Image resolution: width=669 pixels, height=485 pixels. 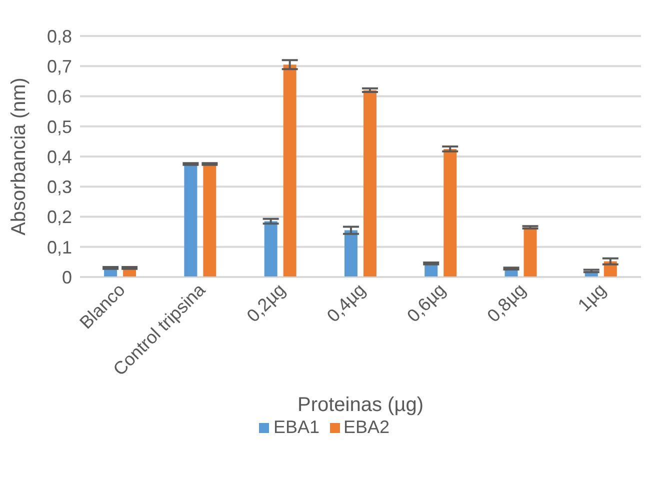 What do you see at coordinates (59, 247) in the screenshot?
I see `y-tick-label: 0,1` at bounding box center [59, 247].